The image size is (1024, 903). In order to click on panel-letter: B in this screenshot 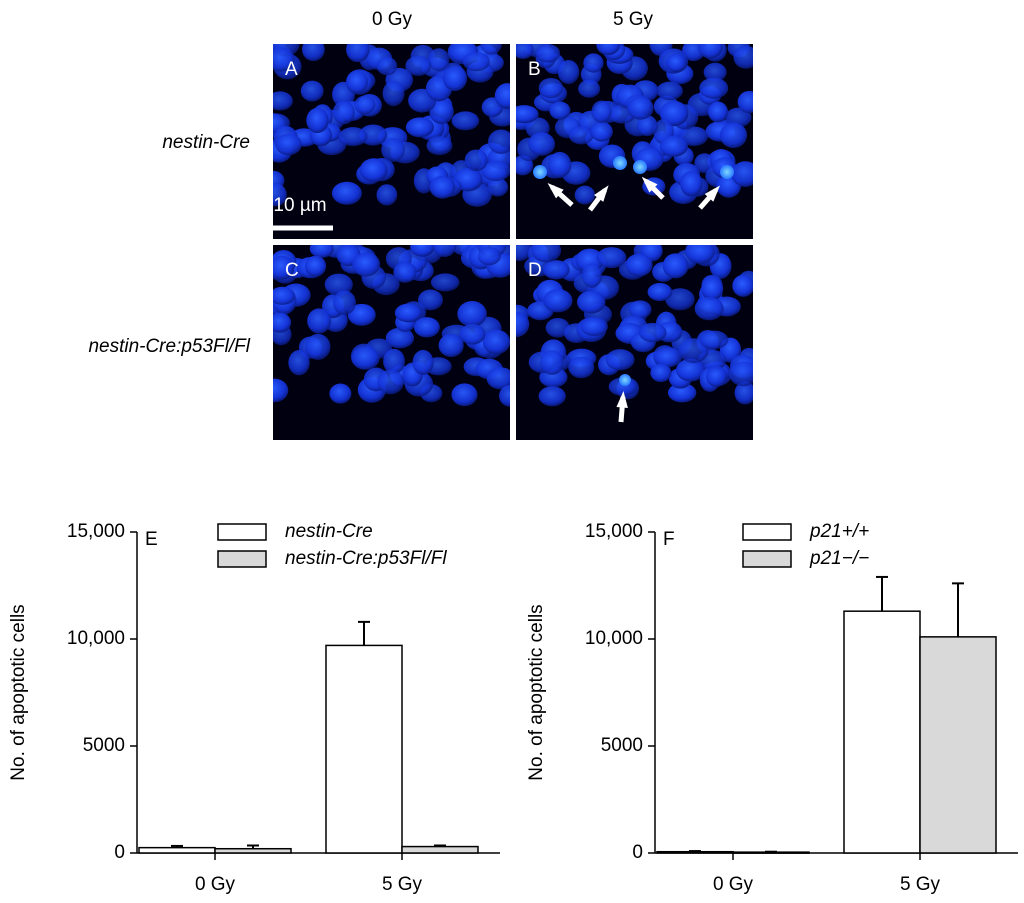, I will do `click(534, 69)`.